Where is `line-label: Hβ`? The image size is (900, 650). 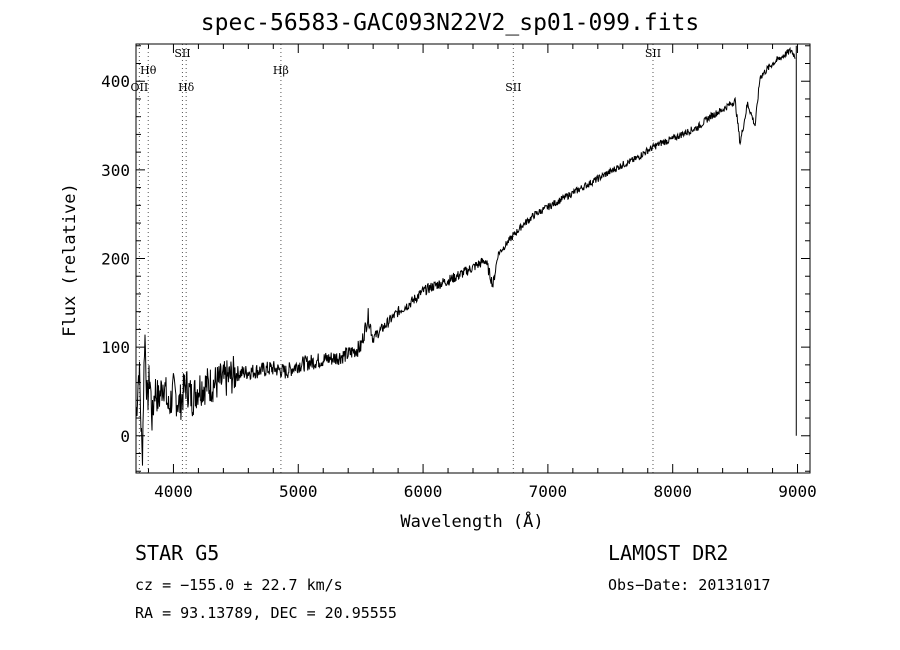
line-label: Hβ is located at coordinates (281, 70).